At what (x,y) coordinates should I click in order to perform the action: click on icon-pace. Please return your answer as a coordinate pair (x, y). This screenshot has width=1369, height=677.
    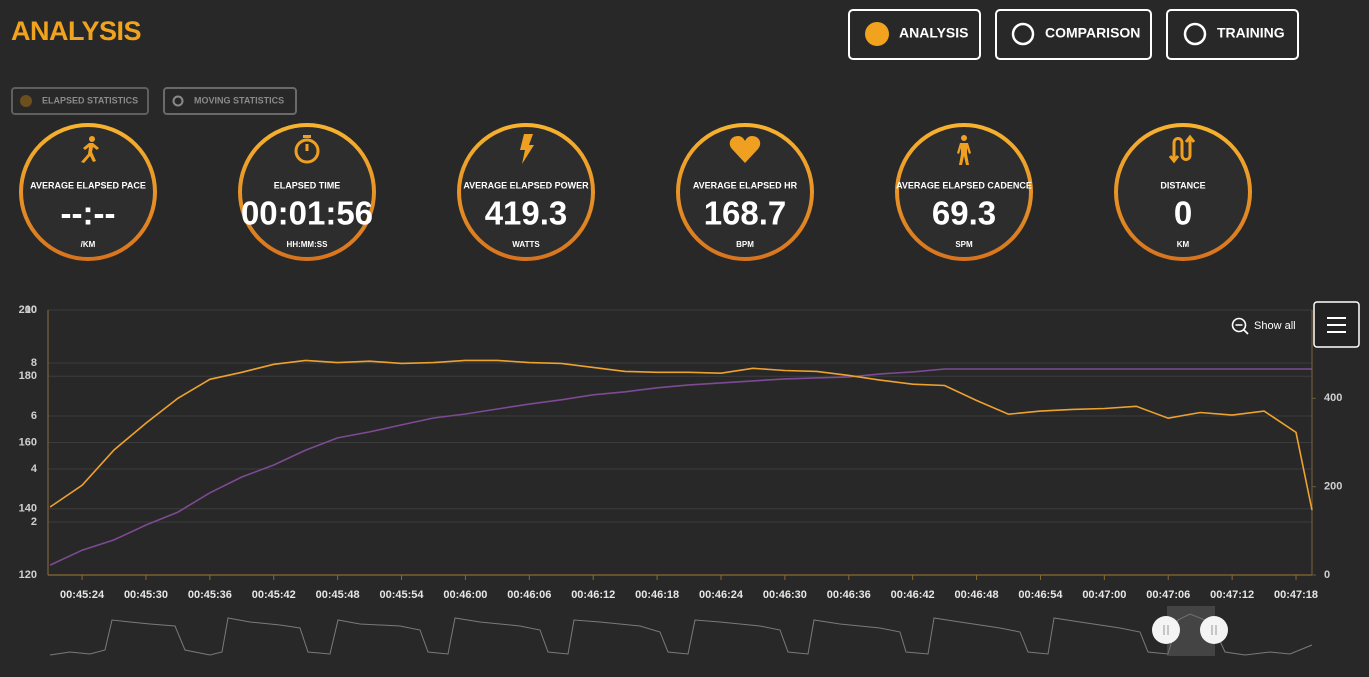
    Looking at the image, I should click on (90, 149).